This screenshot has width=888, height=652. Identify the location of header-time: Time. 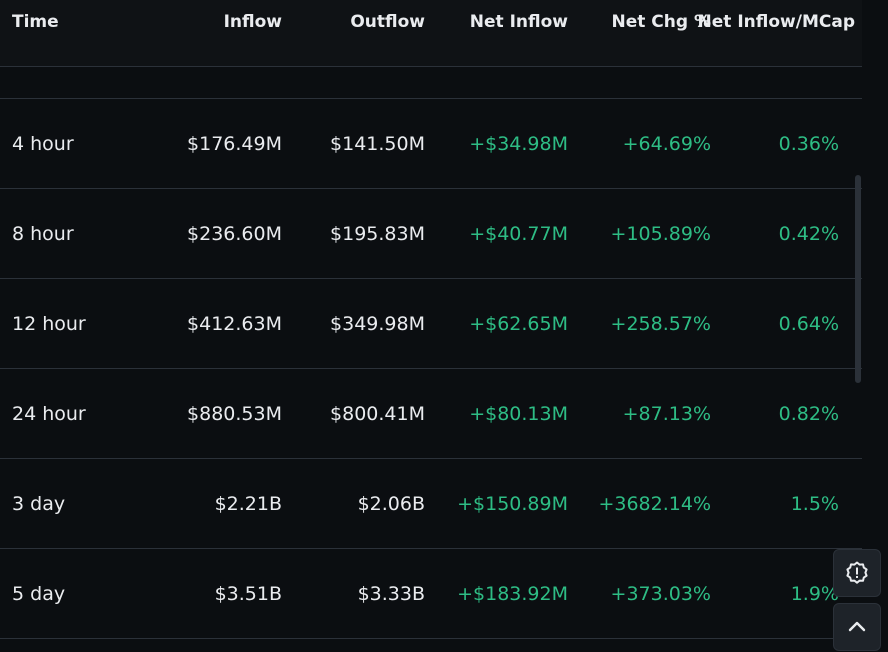
(35, 22).